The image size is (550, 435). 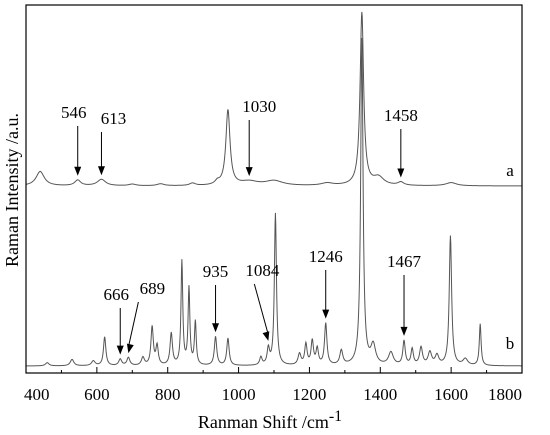 I want to click on x-tick-label-400: 400, so click(x=37, y=394).